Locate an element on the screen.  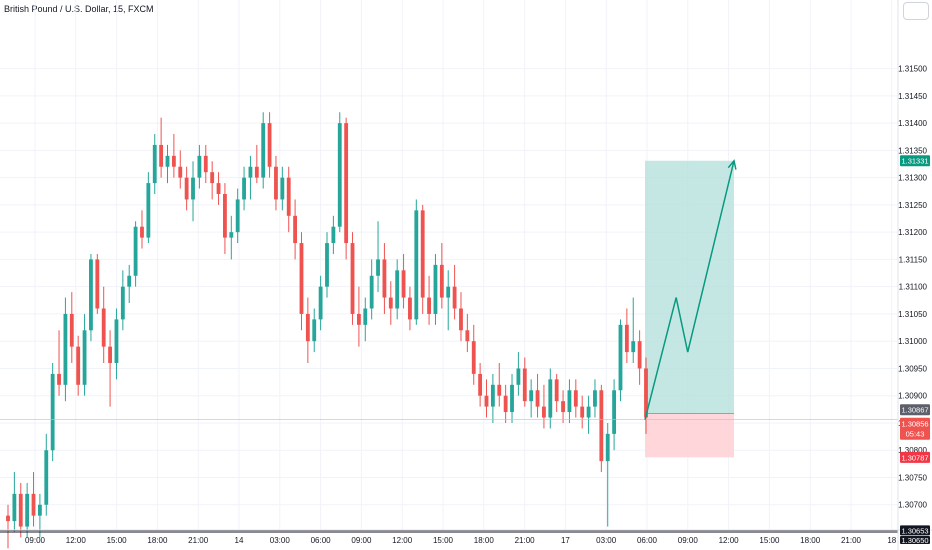
x-tick-label: 18 is located at coordinates (891, 540).